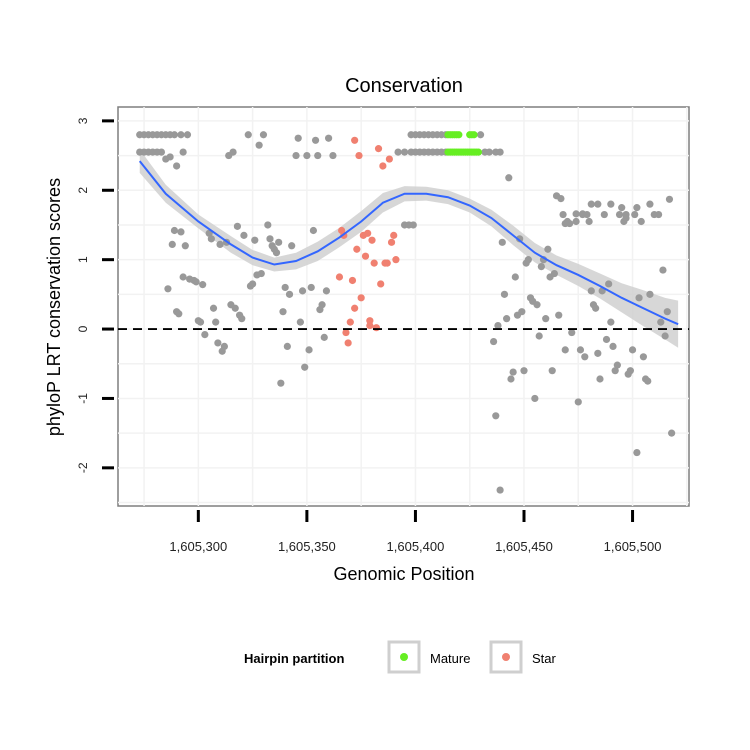 Image resolution: width=750 pixels, height=750 pixels. What do you see at coordinates (83, 467) in the screenshot?
I see `y-tick-label: -2` at bounding box center [83, 467].